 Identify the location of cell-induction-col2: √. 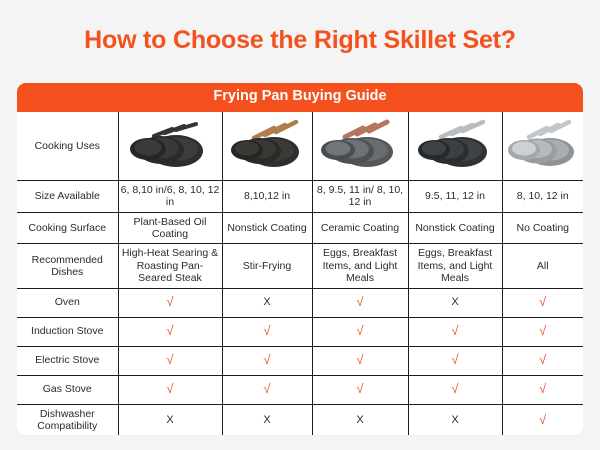
(267, 331).